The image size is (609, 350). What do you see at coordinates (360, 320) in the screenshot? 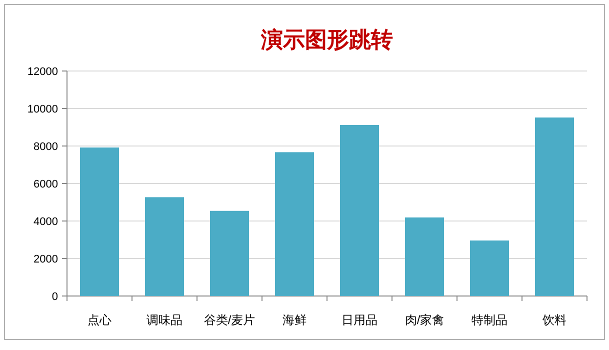
I see `x-tick-label: 日用品` at bounding box center [360, 320].